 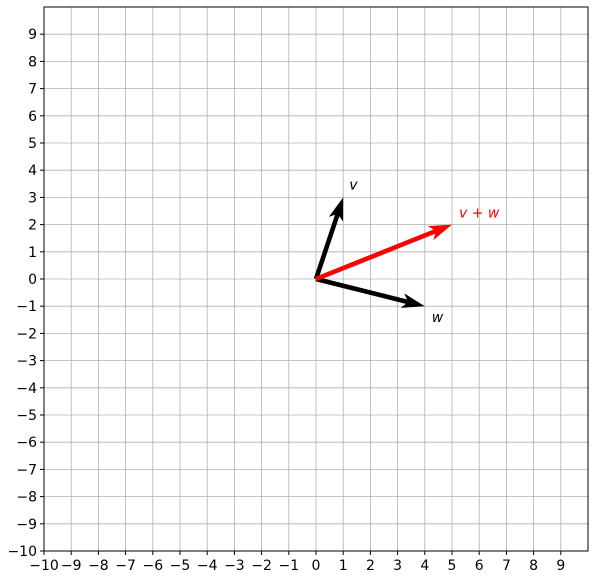 I want to click on x-tick-label: −7, so click(x=125, y=566).